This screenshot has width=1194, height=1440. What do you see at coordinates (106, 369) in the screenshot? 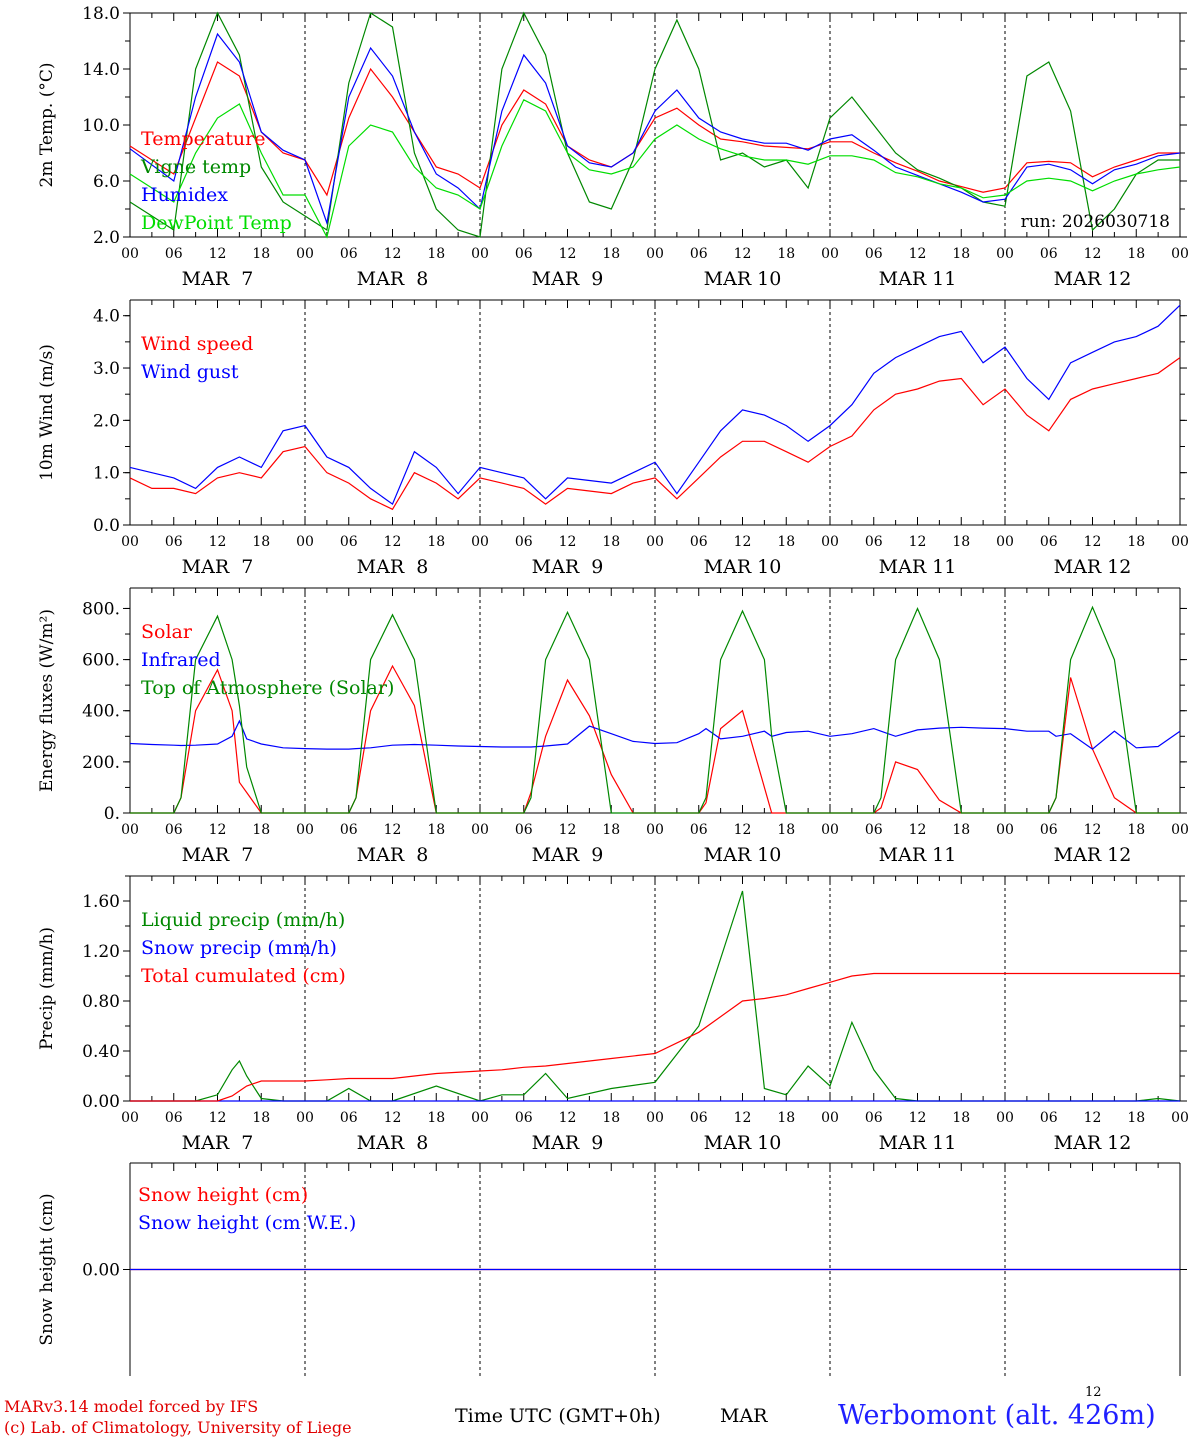
I see `y-tick-label: 3.0` at bounding box center [106, 369].